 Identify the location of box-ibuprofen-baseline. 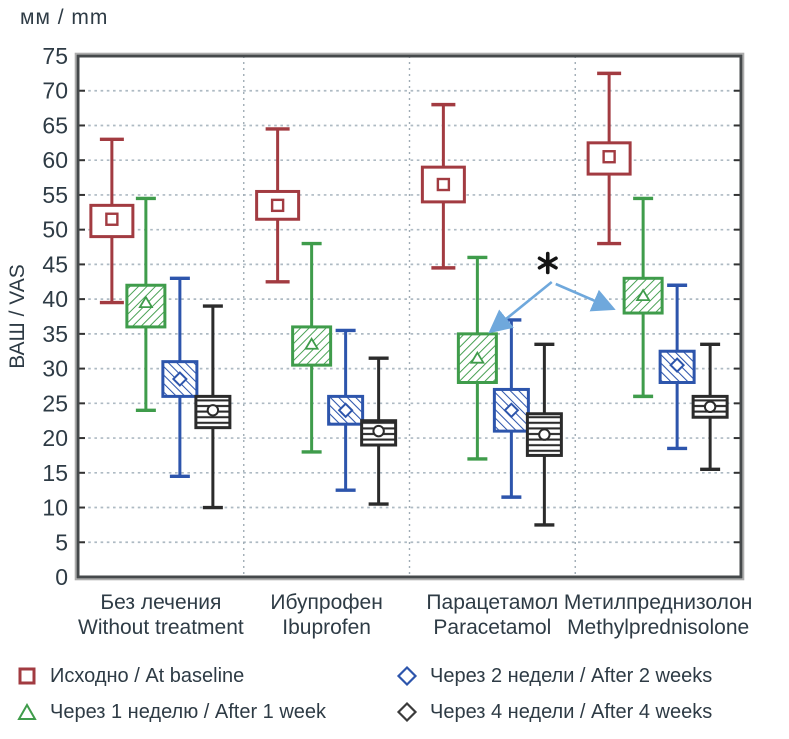
(278, 205).